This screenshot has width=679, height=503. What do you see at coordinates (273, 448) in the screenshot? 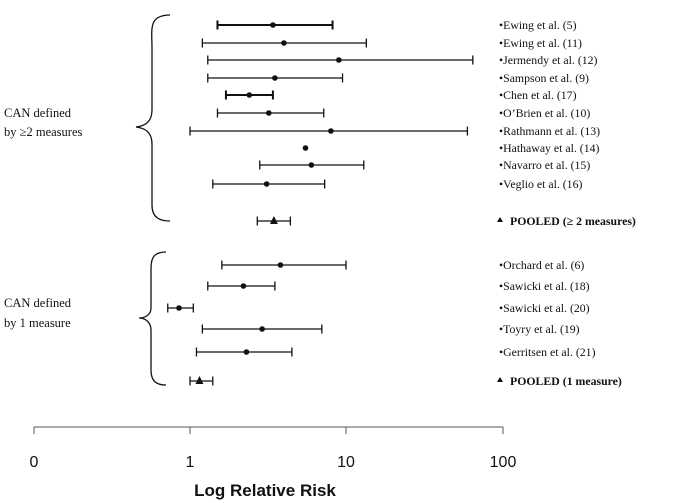
I see `x-axis: 0 1 10 100` at bounding box center [273, 448].